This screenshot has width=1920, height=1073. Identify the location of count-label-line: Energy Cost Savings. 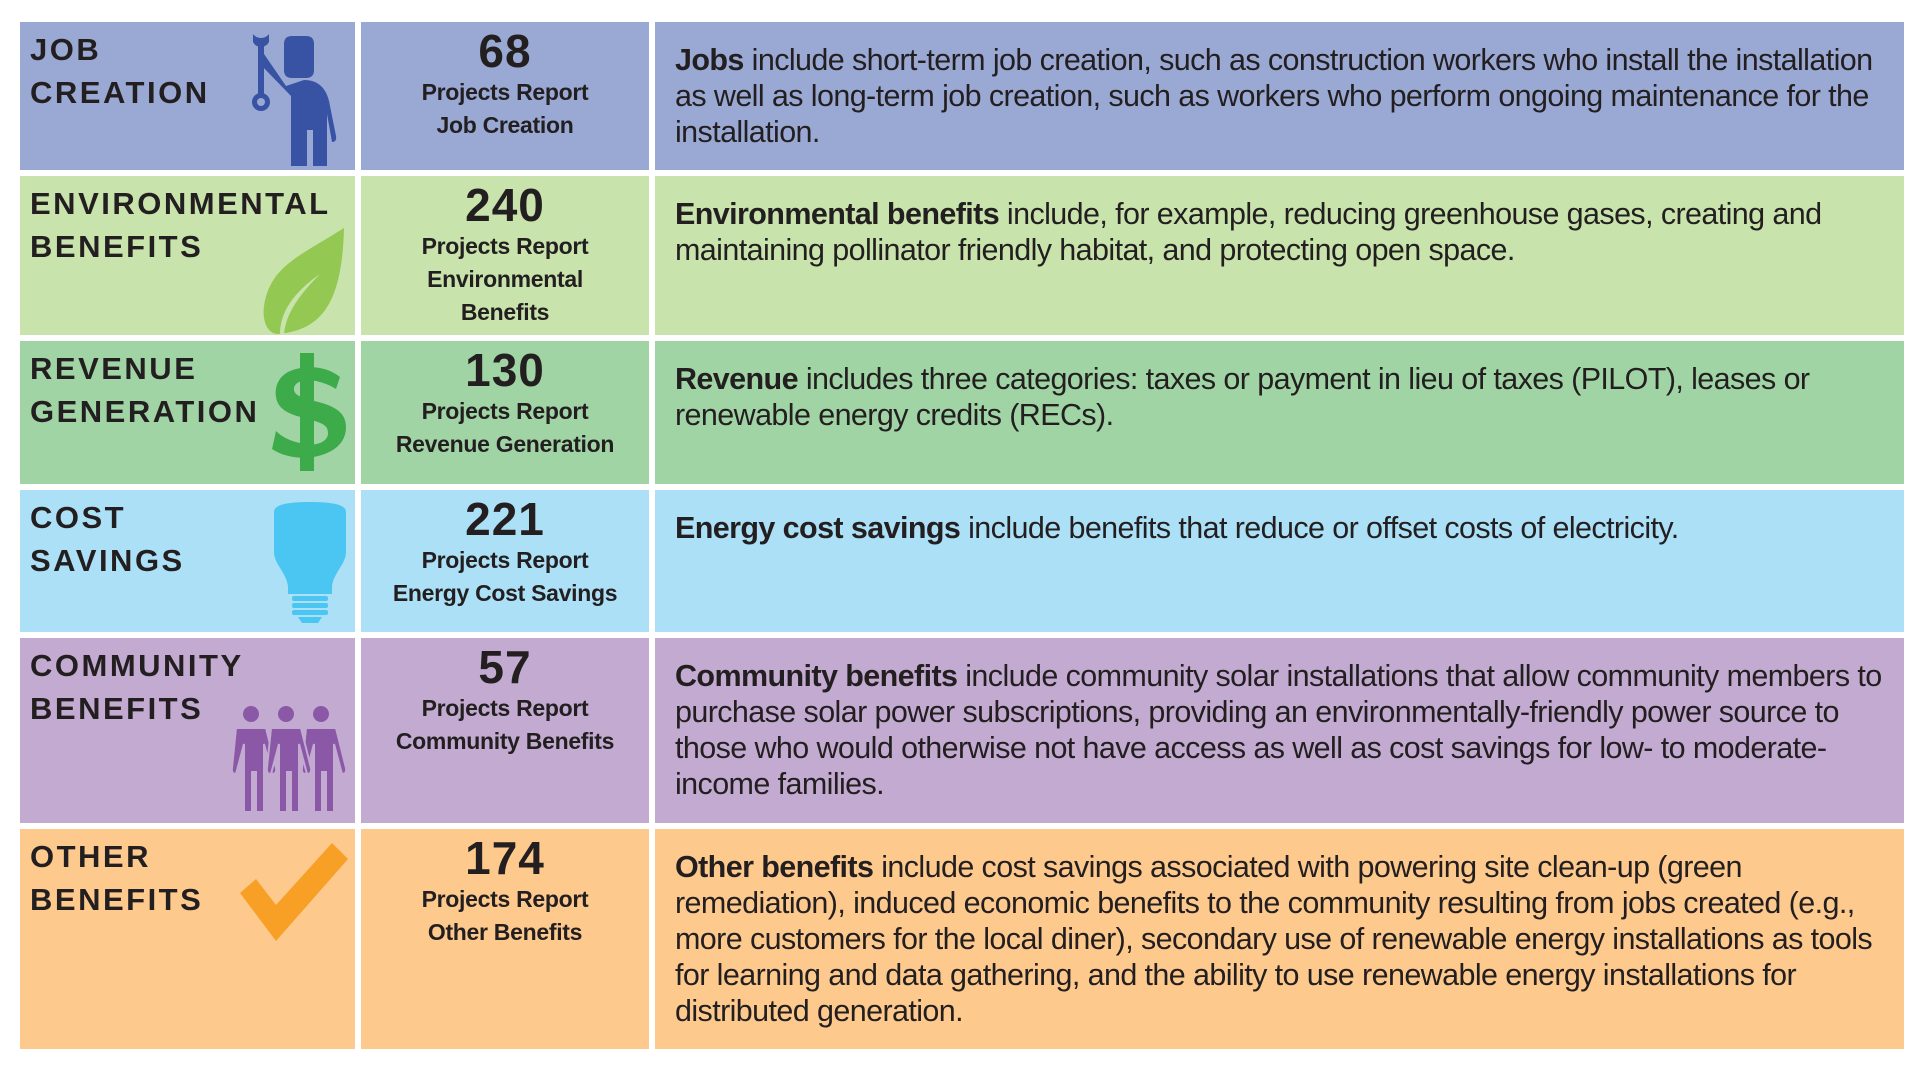
(505, 593).